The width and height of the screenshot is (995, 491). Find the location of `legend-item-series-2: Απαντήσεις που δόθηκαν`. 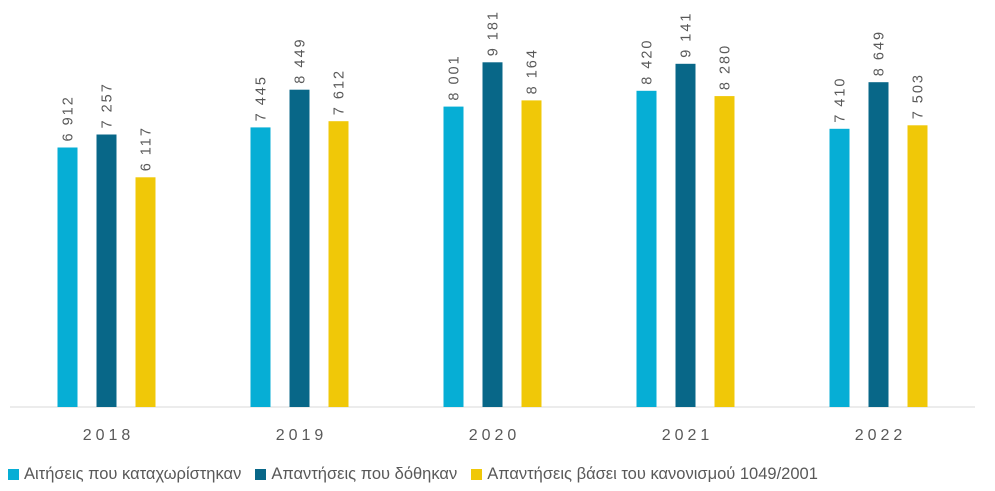

legend-item-series-2: Απαντήσεις που δόθηκαν is located at coordinates (356, 474).